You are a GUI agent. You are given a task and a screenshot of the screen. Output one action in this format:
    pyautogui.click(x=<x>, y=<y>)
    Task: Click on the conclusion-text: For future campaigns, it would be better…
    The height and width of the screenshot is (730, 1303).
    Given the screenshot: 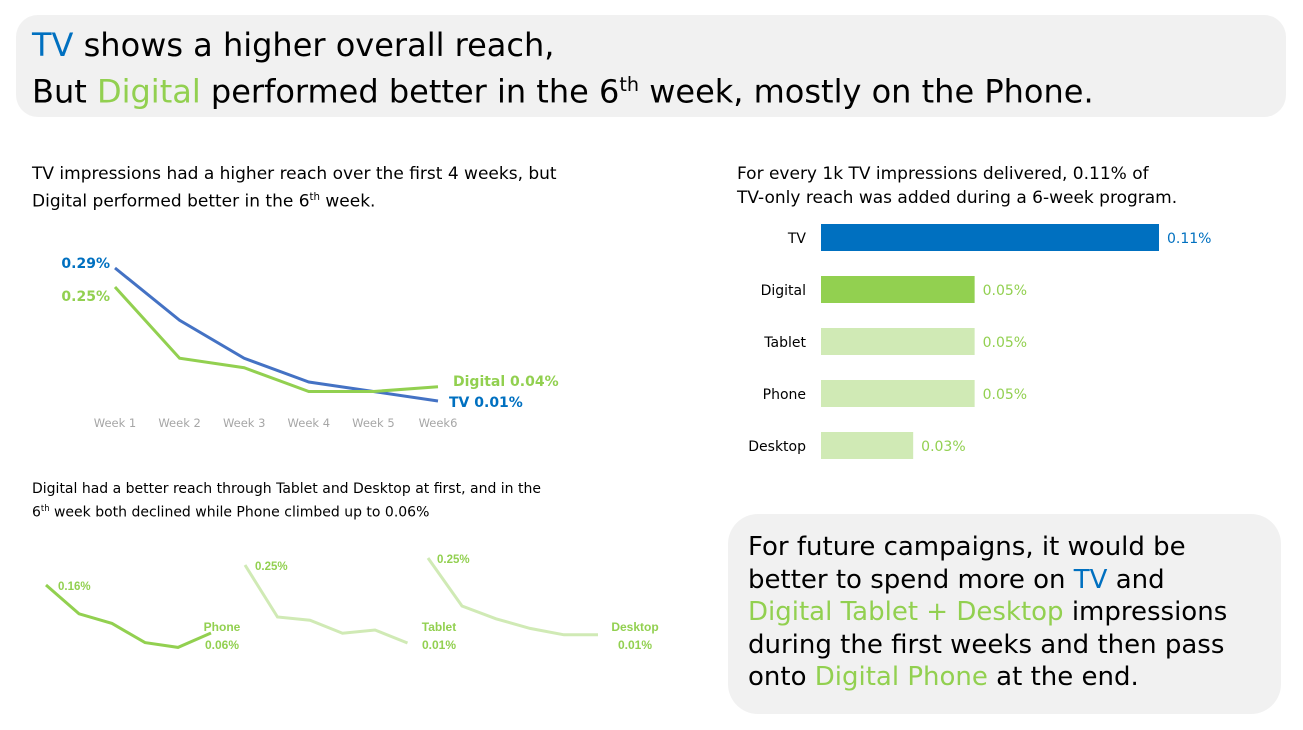 What is the action you would take?
    pyautogui.click(x=987, y=612)
    